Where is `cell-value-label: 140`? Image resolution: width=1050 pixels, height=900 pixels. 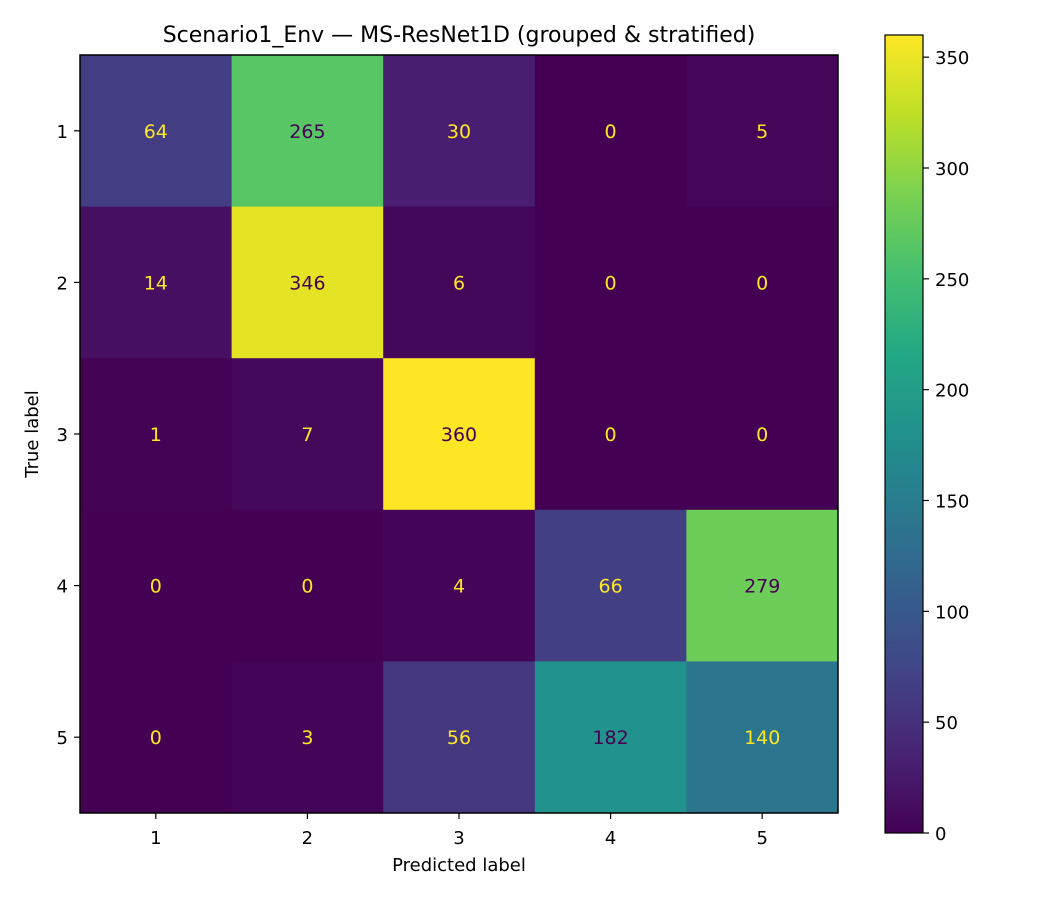
cell-value-label: 140 is located at coordinates (762, 738).